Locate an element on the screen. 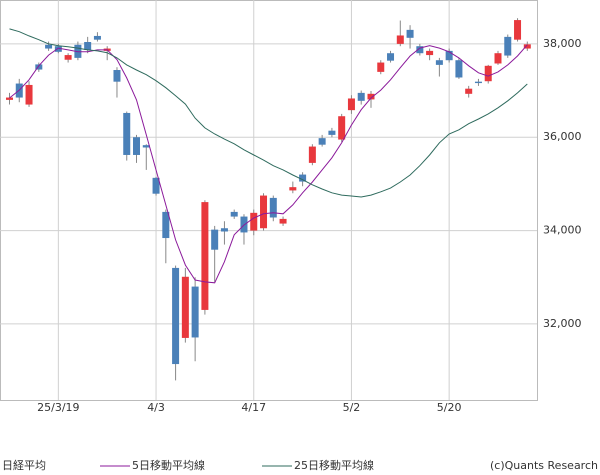 This screenshot has width=600, height=475. x-tick-label: 5/20 is located at coordinates (449, 407).